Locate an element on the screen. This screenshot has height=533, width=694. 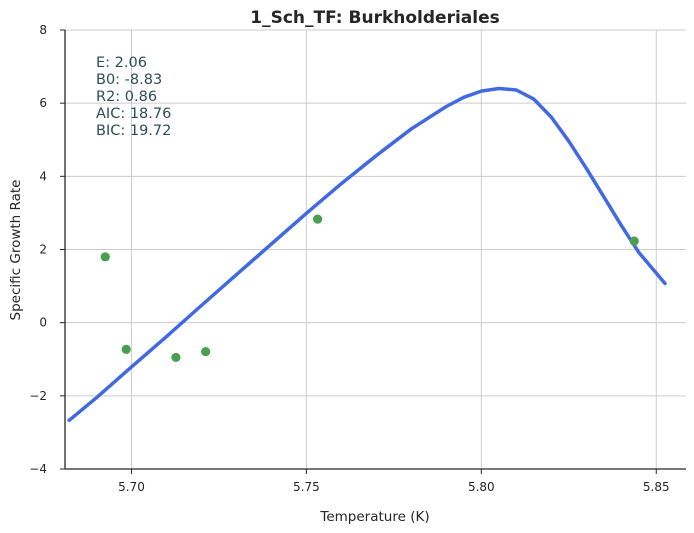
y-tick-label-0: −4 is located at coordinates (38, 469).